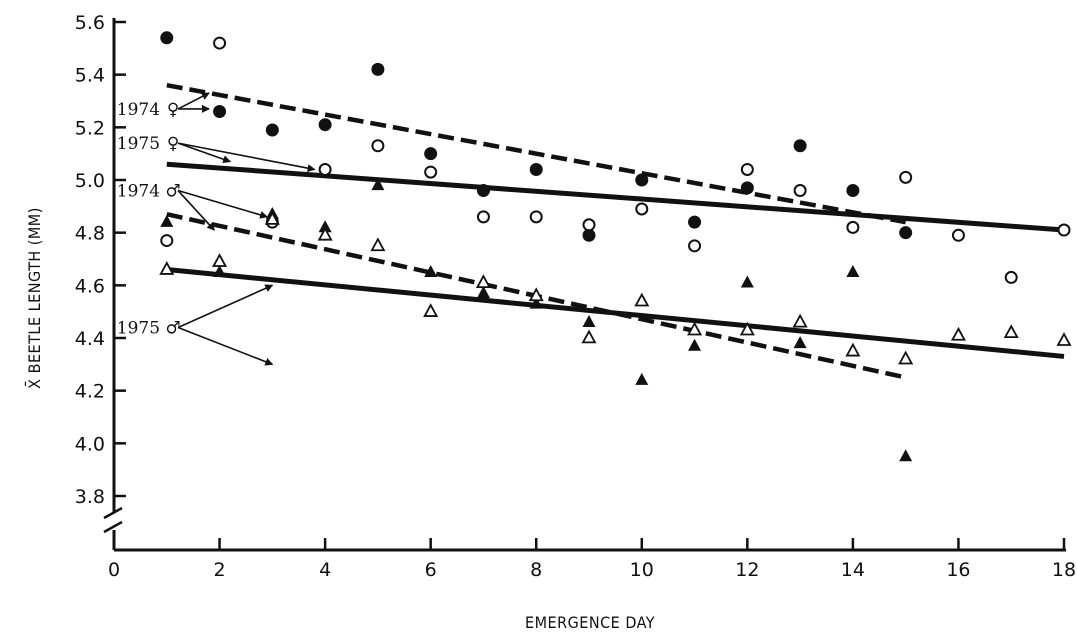 The height and width of the screenshot is (637, 1077). What do you see at coordinates (431, 570) in the screenshot?
I see `x-tick-label: 6` at bounding box center [431, 570].